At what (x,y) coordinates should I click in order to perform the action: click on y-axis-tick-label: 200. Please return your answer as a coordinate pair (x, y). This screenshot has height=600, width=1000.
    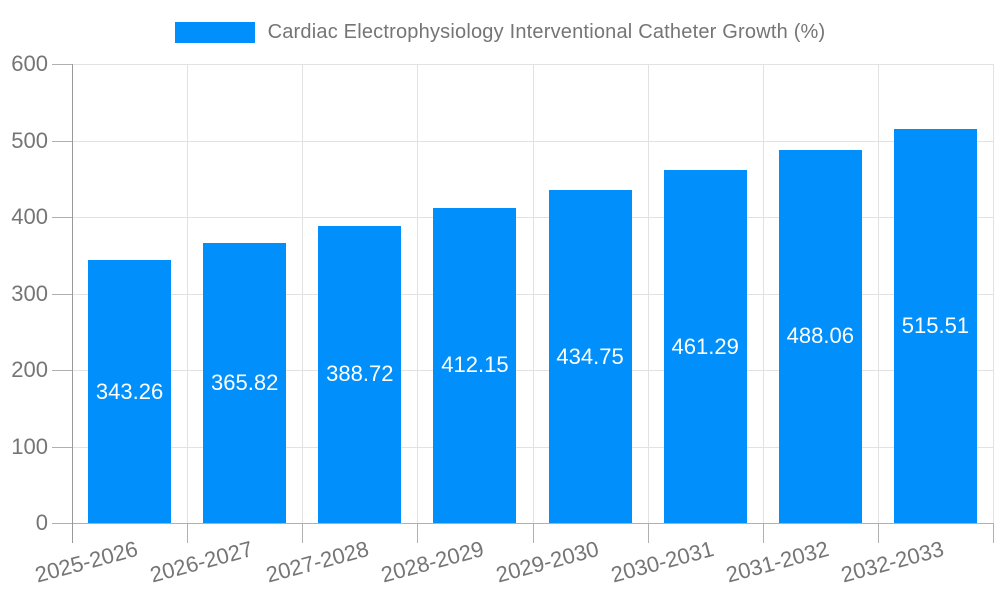
    Looking at the image, I should click on (29, 369).